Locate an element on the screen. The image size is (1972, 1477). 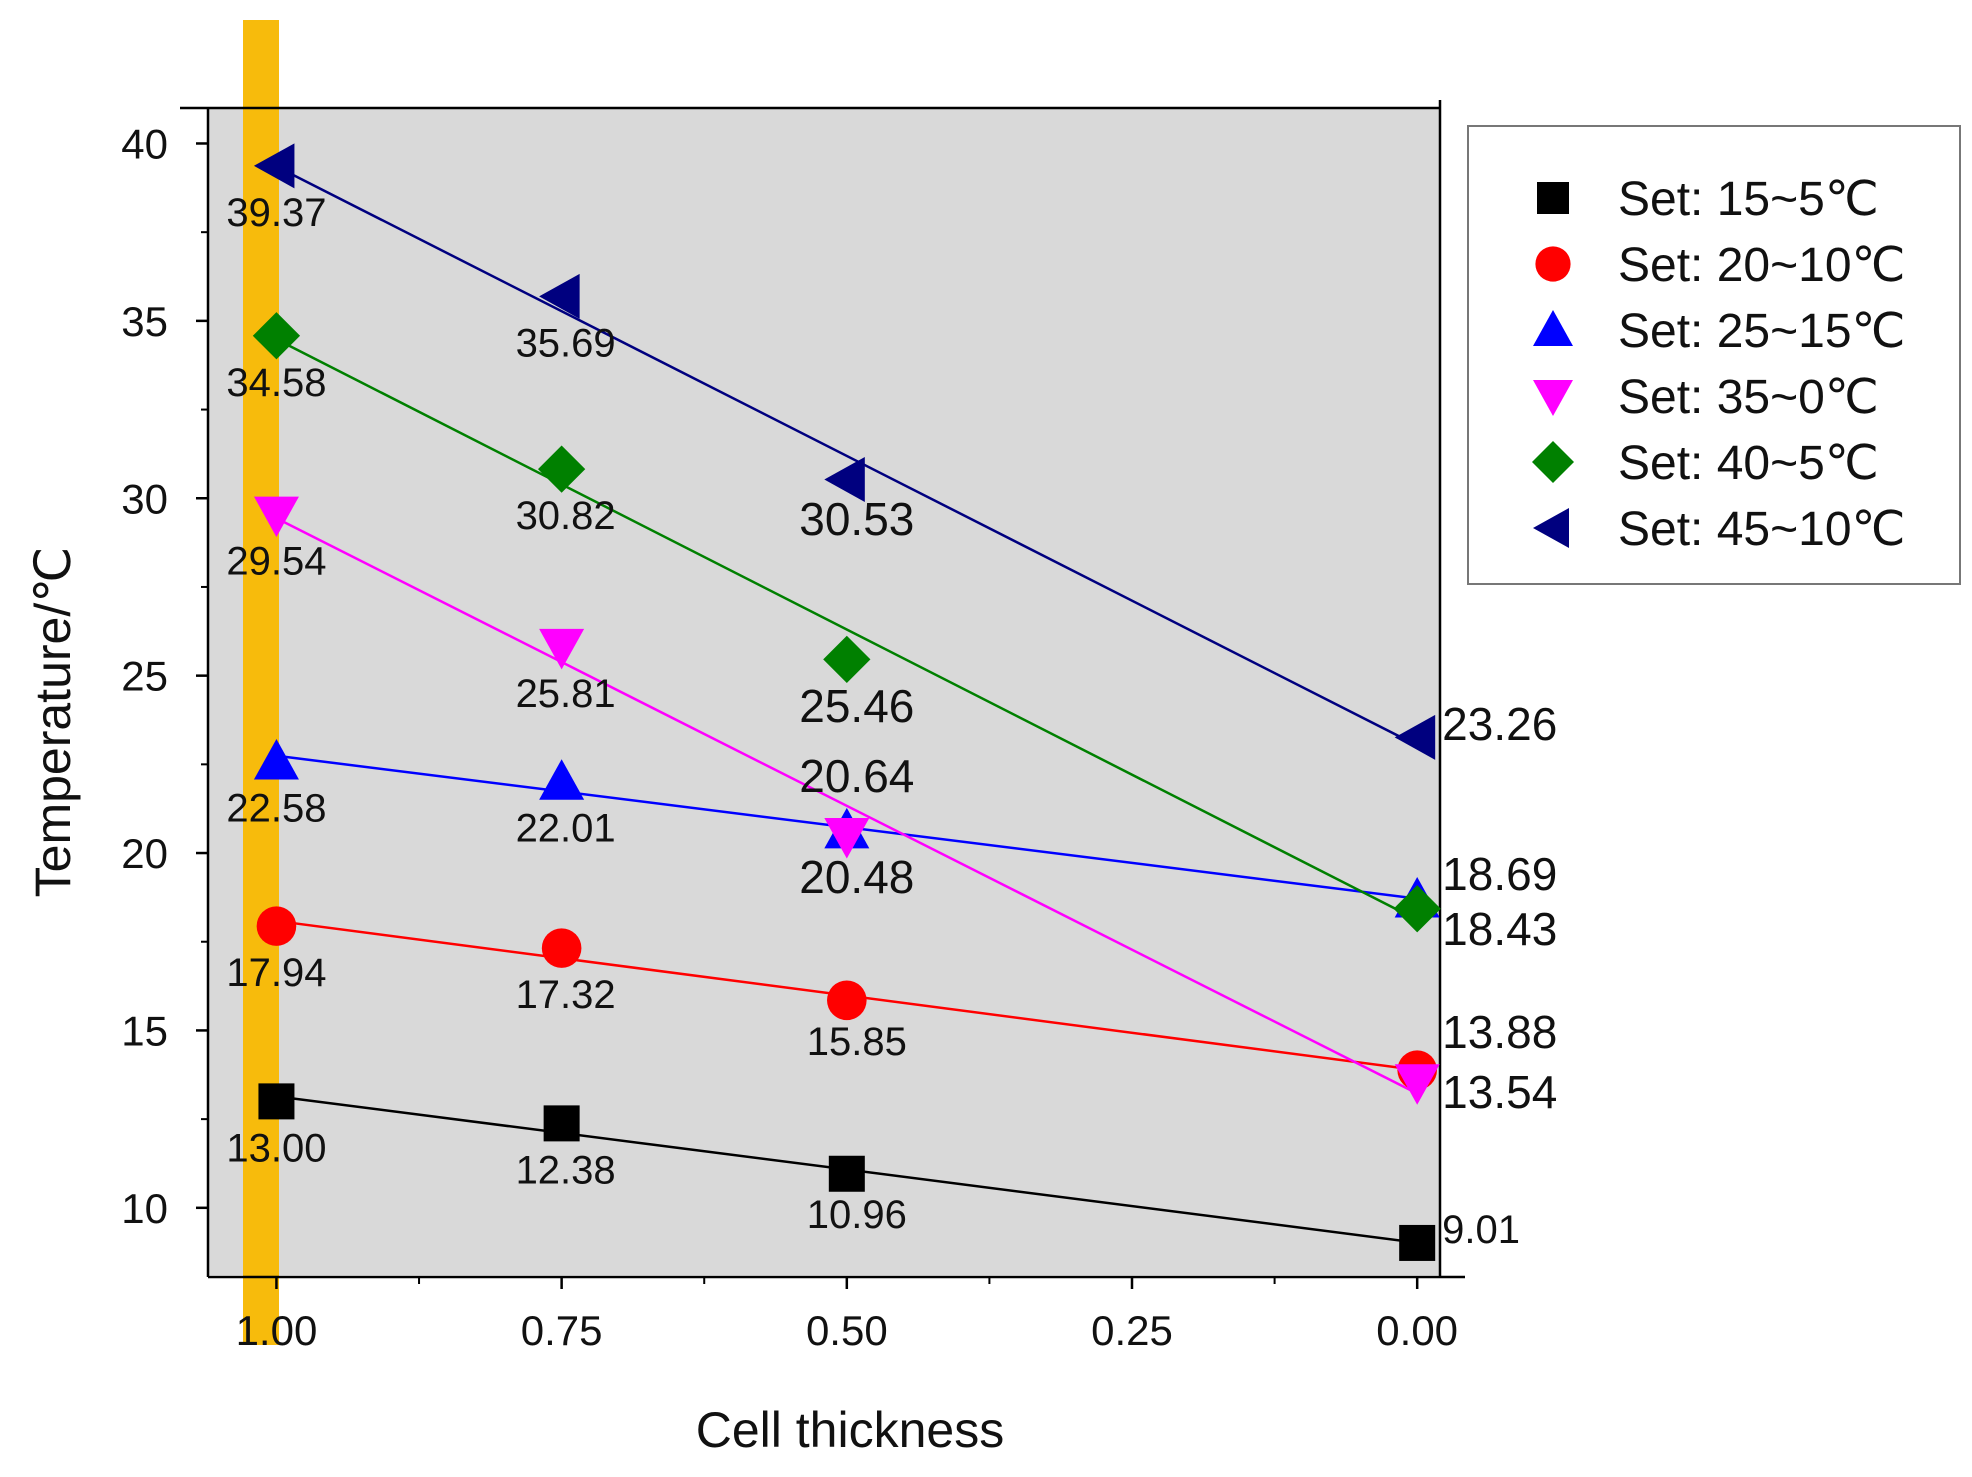
x-tick-label: 1.00 is located at coordinates (277, 1330).